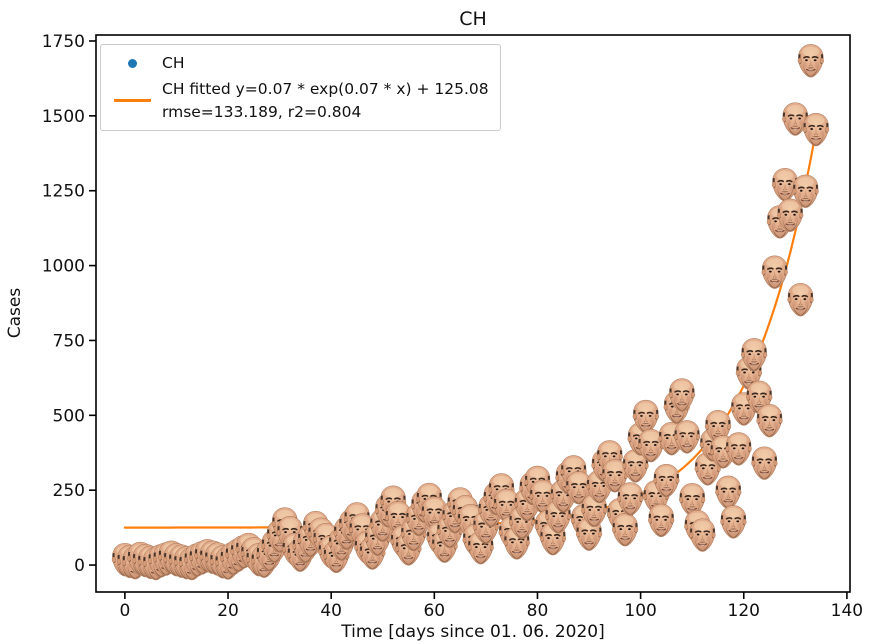 The height and width of the screenshot is (644, 873). I want to click on y-tick-label: 1750, so click(63, 42).